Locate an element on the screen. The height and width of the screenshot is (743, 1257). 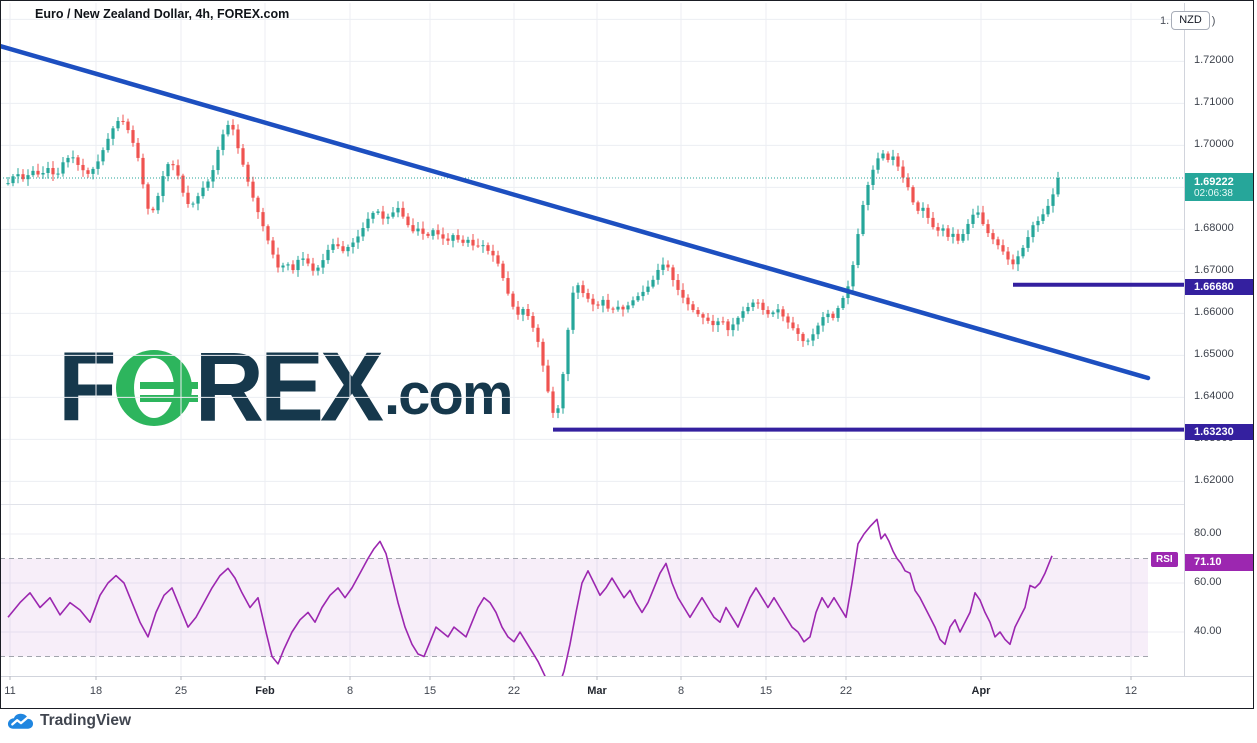
bar-countdown: 02:06:38 is located at coordinates (1213, 193).